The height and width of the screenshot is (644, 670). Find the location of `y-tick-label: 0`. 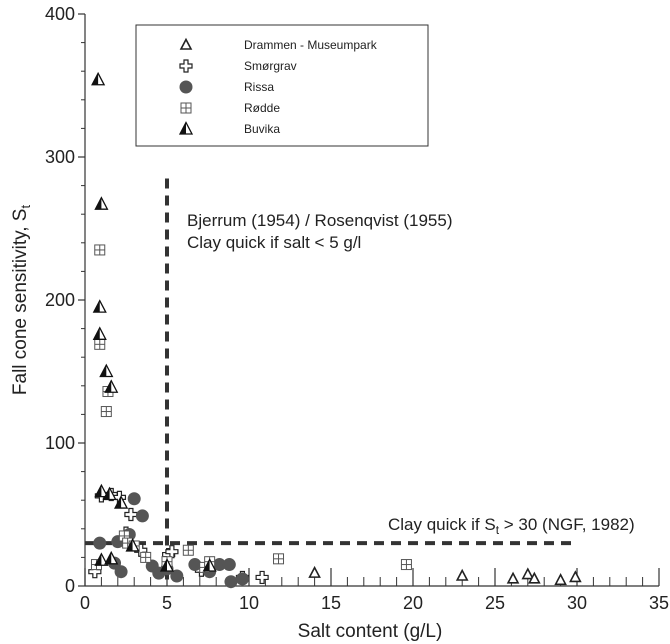

y-tick-label: 0 is located at coordinates (70, 586).